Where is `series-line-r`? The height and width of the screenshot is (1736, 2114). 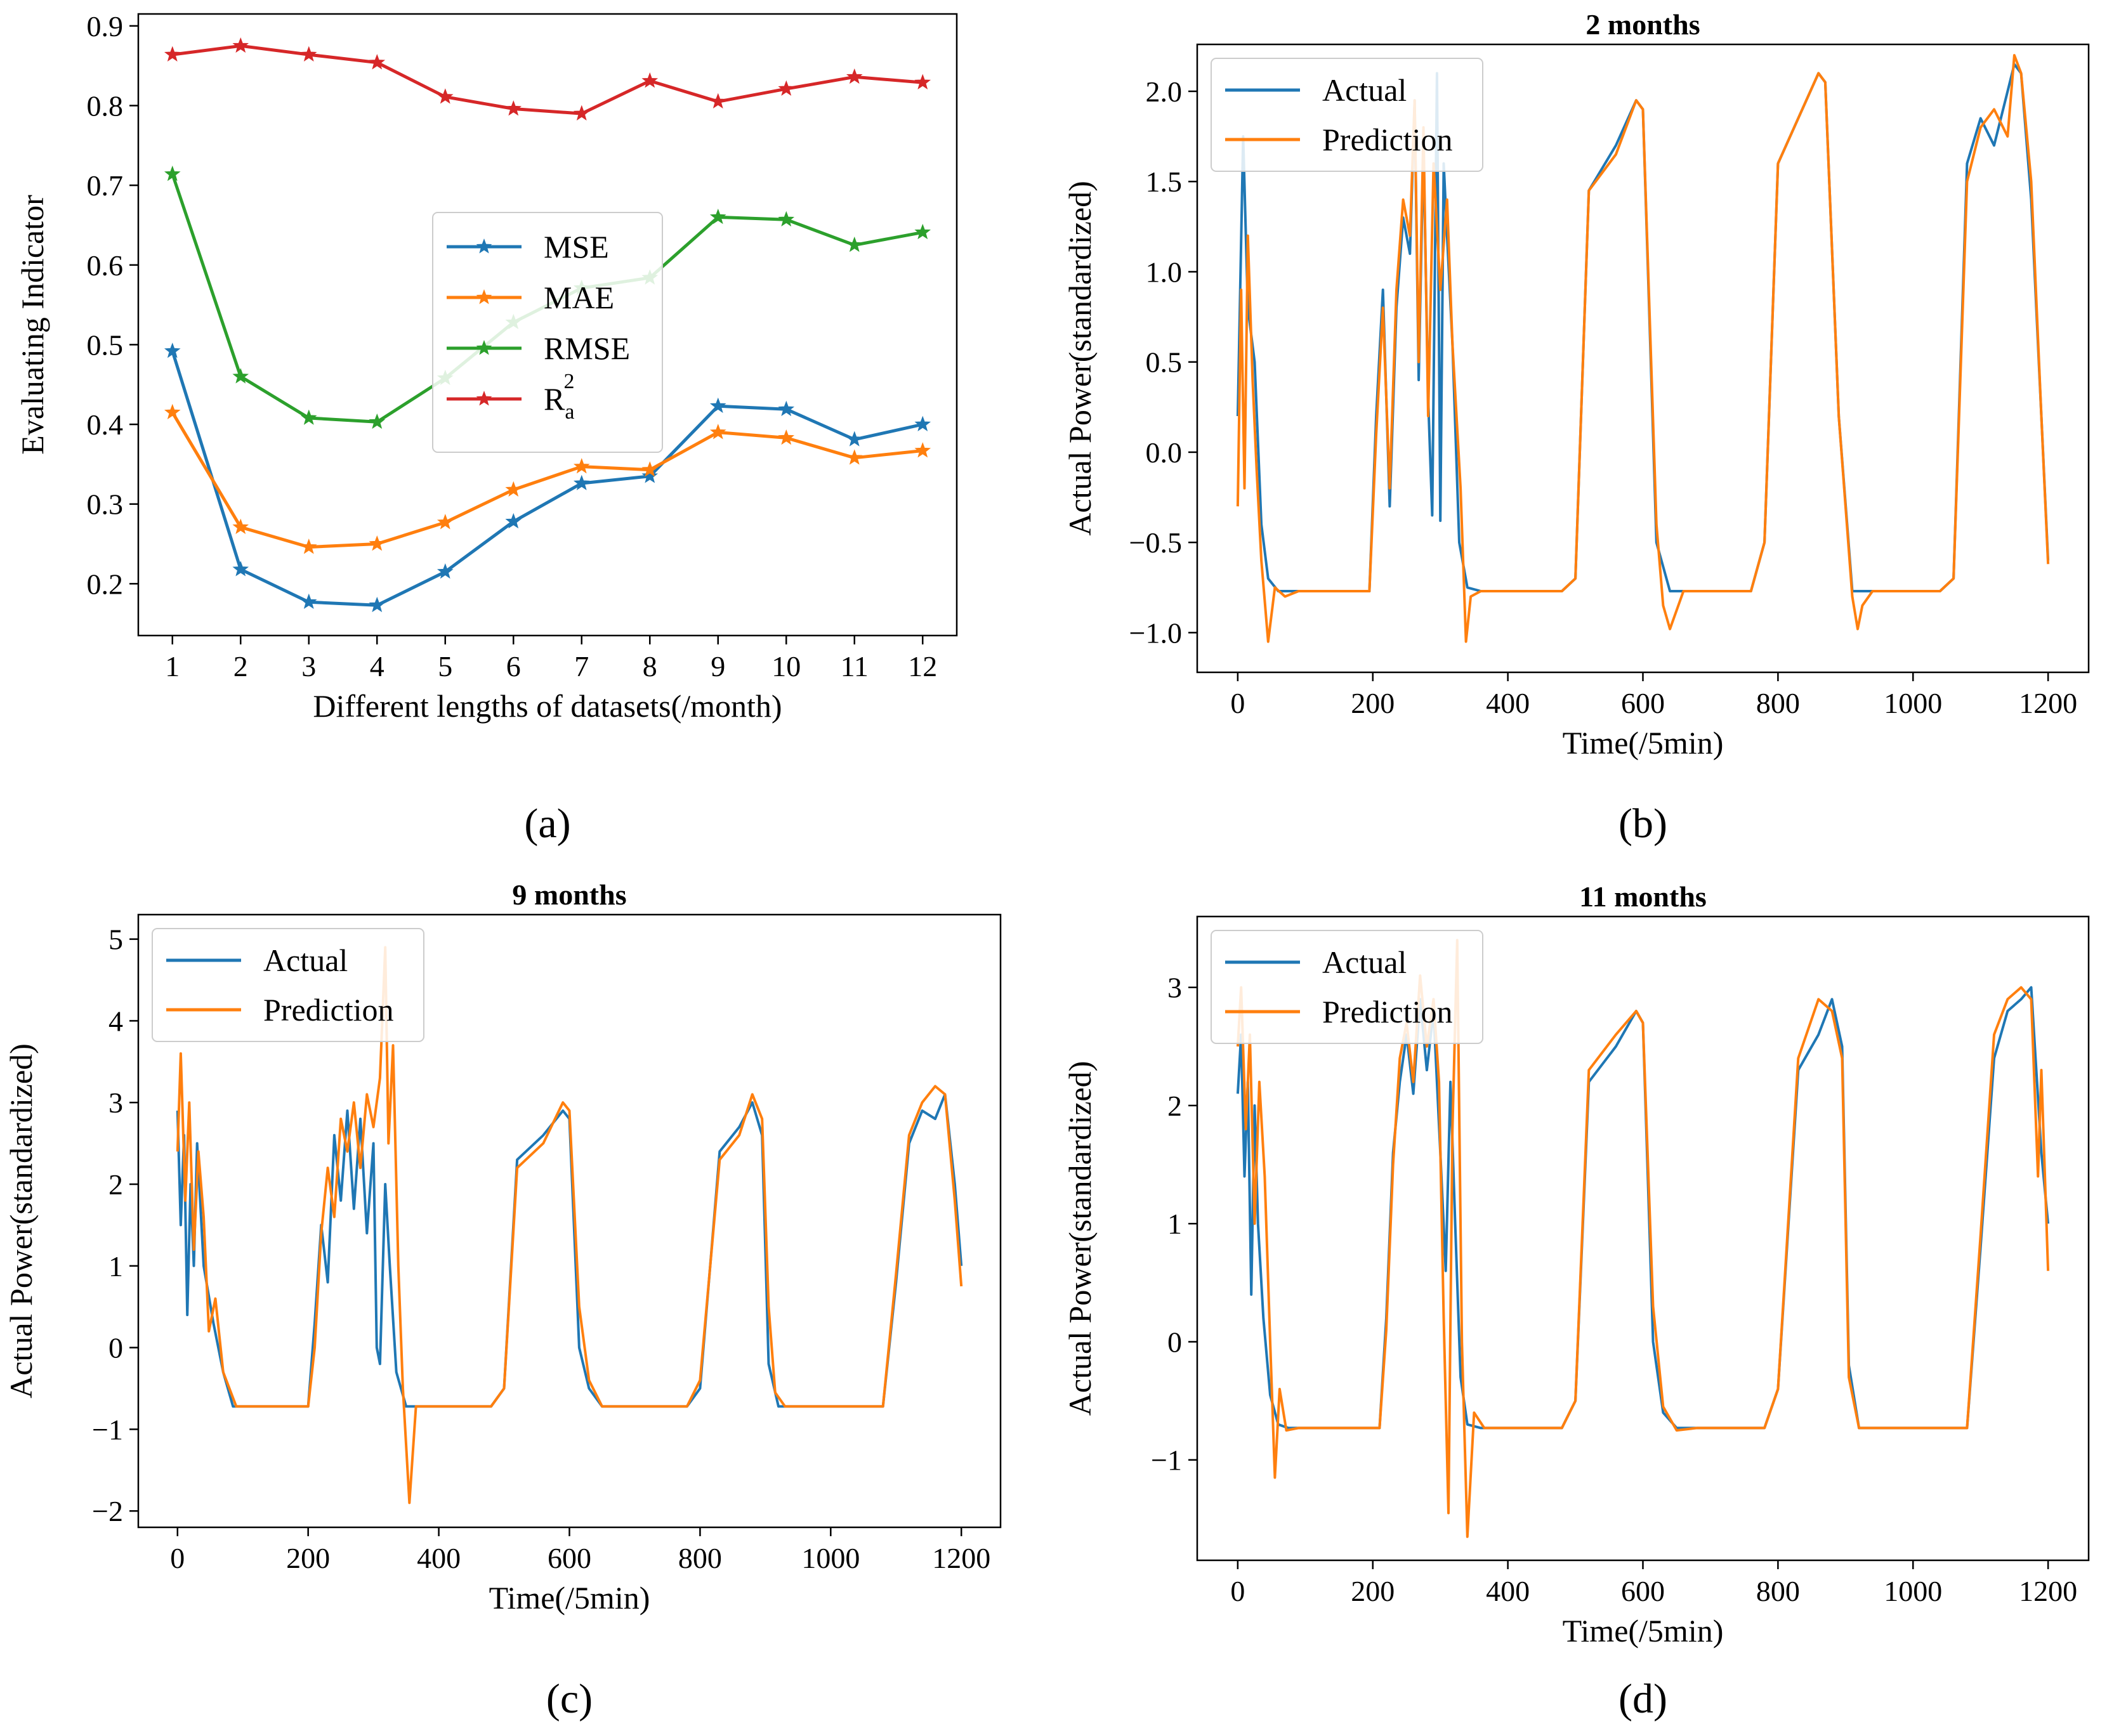
series-line-r is located at coordinates (547, 79).